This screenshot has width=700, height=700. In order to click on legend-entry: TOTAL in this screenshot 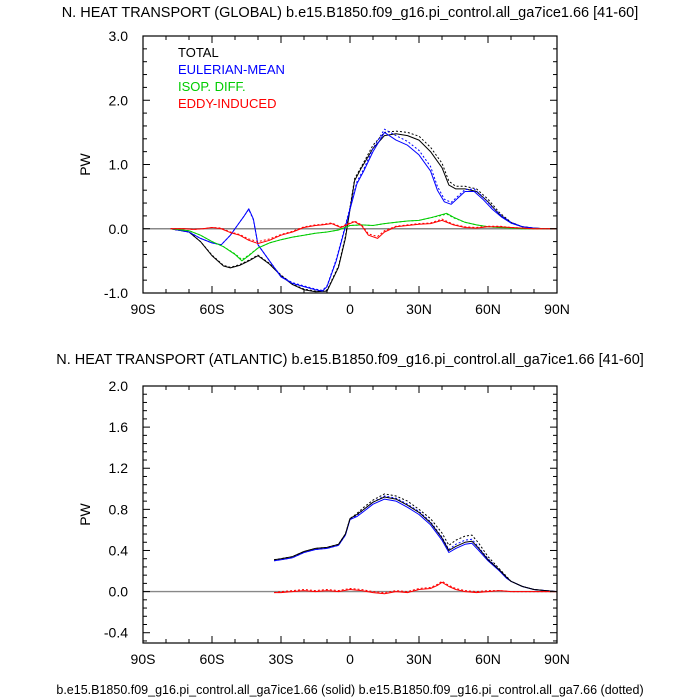, I will do `click(198, 52)`.